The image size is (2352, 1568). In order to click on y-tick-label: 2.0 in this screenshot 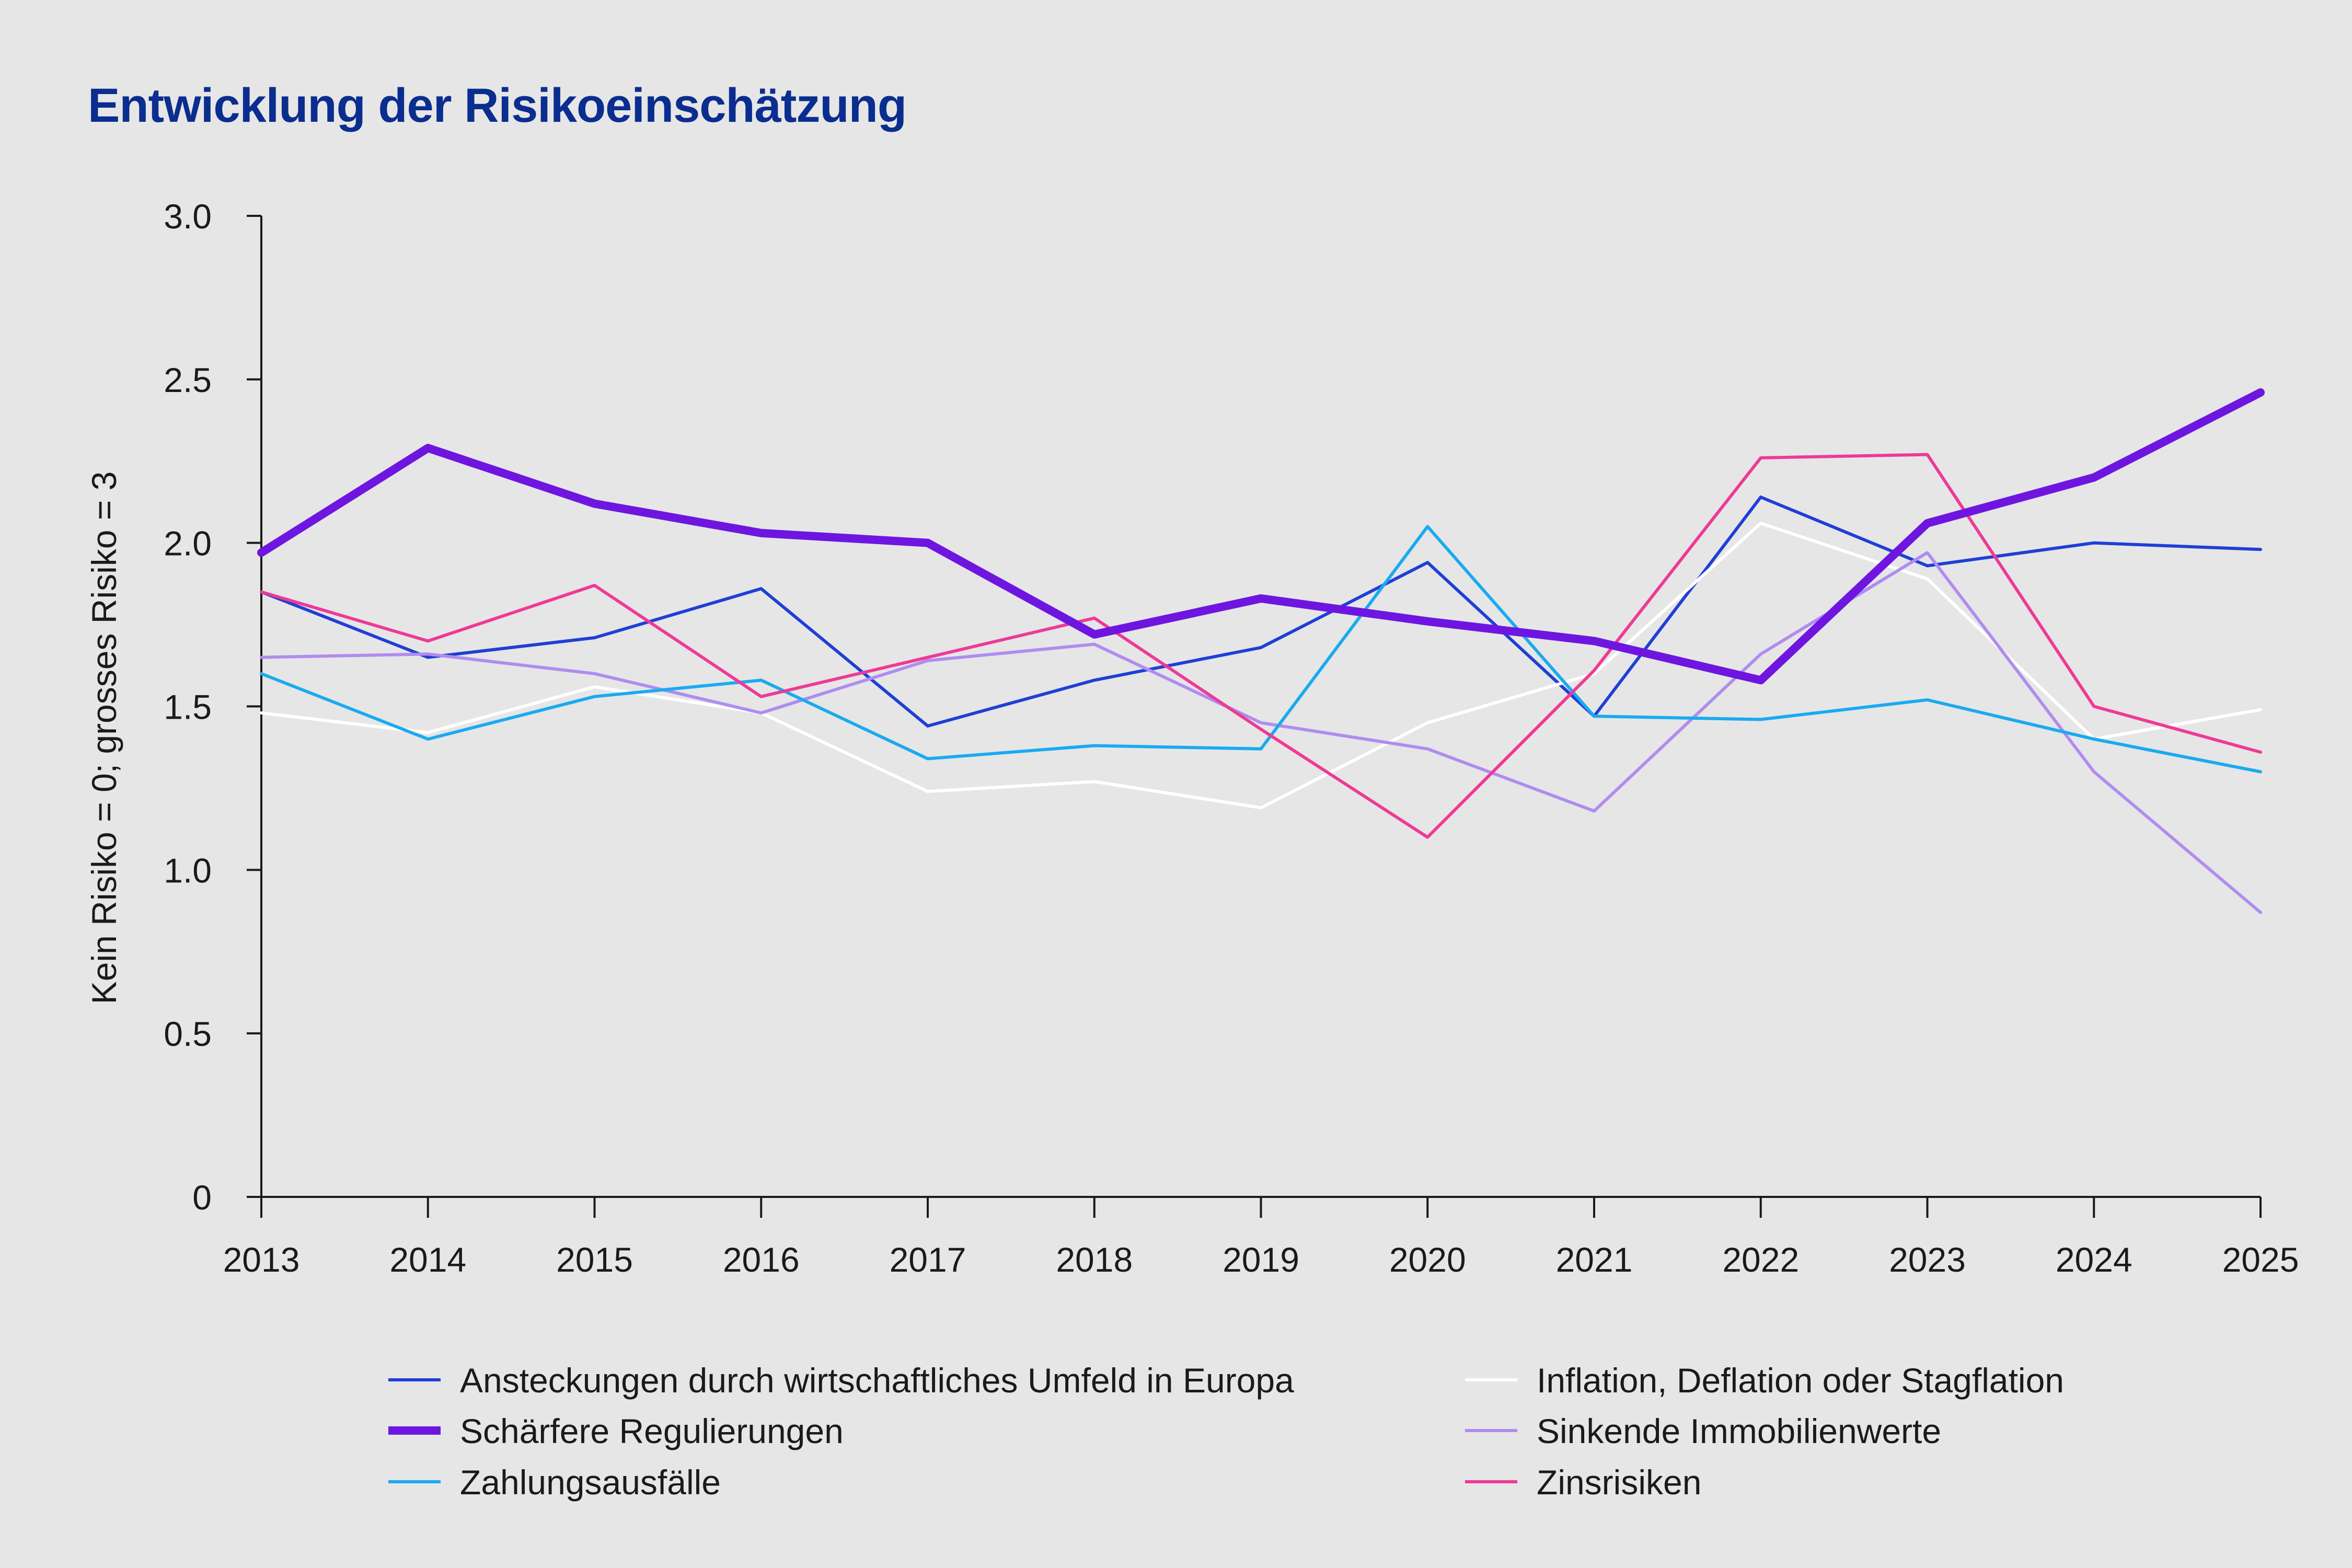, I will do `click(188, 543)`.